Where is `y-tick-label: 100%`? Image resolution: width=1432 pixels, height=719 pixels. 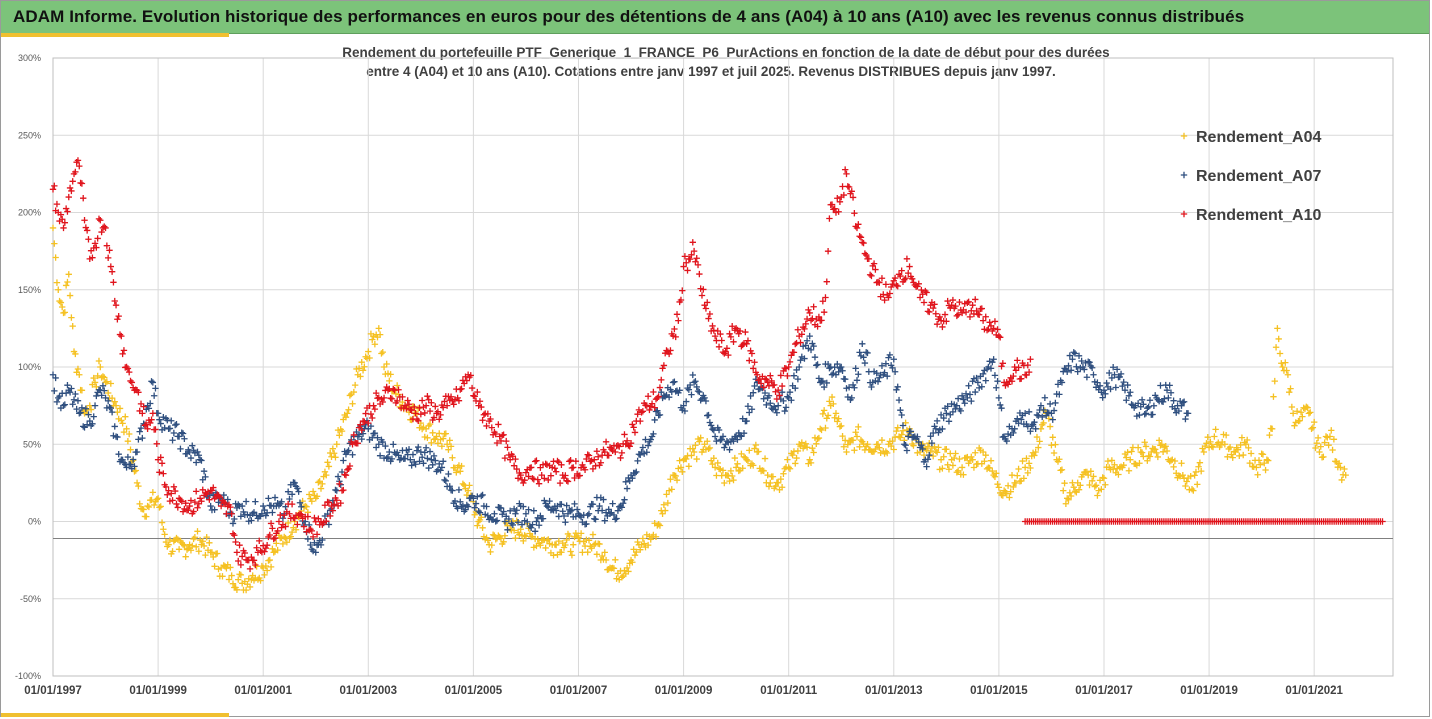 y-tick-label: 100% is located at coordinates (29, 367).